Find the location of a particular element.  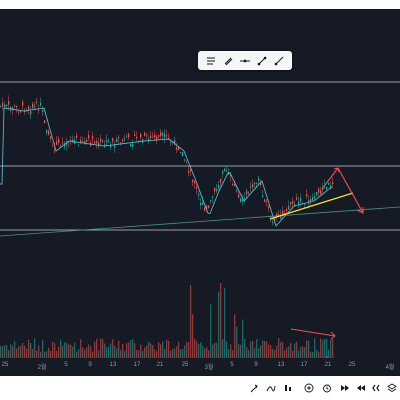

measure-icon is located at coordinates (254, 388).